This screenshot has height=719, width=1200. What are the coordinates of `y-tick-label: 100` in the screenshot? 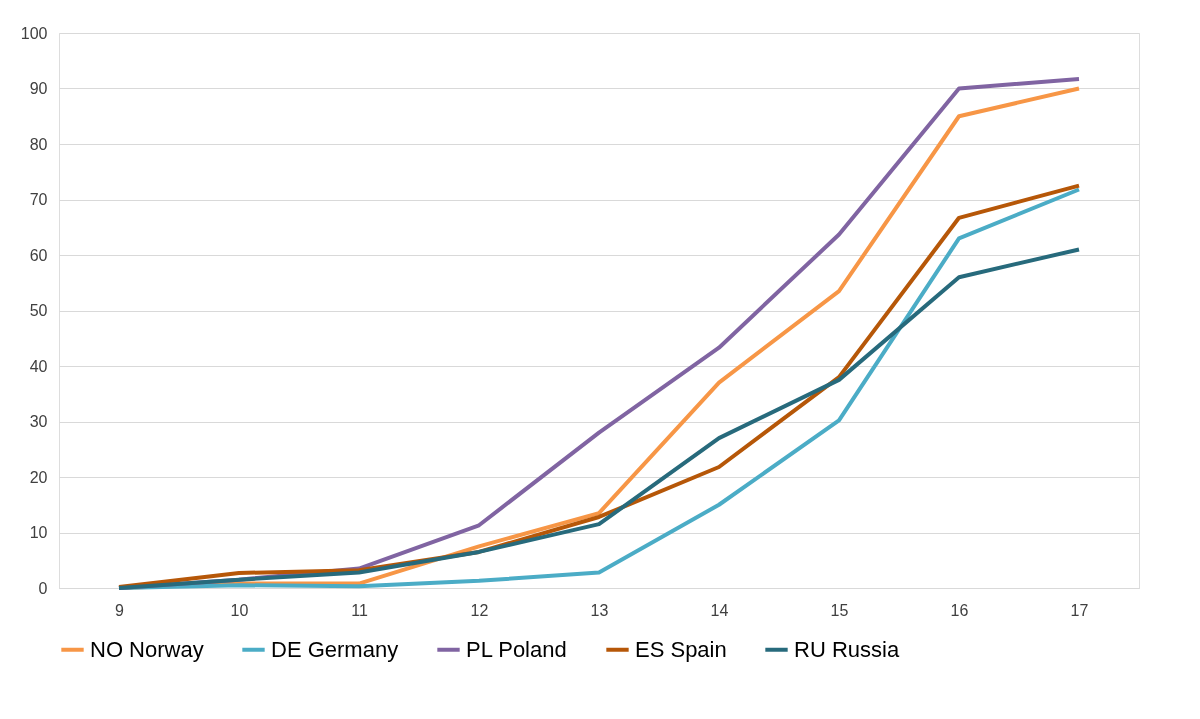 It's located at (34, 33).